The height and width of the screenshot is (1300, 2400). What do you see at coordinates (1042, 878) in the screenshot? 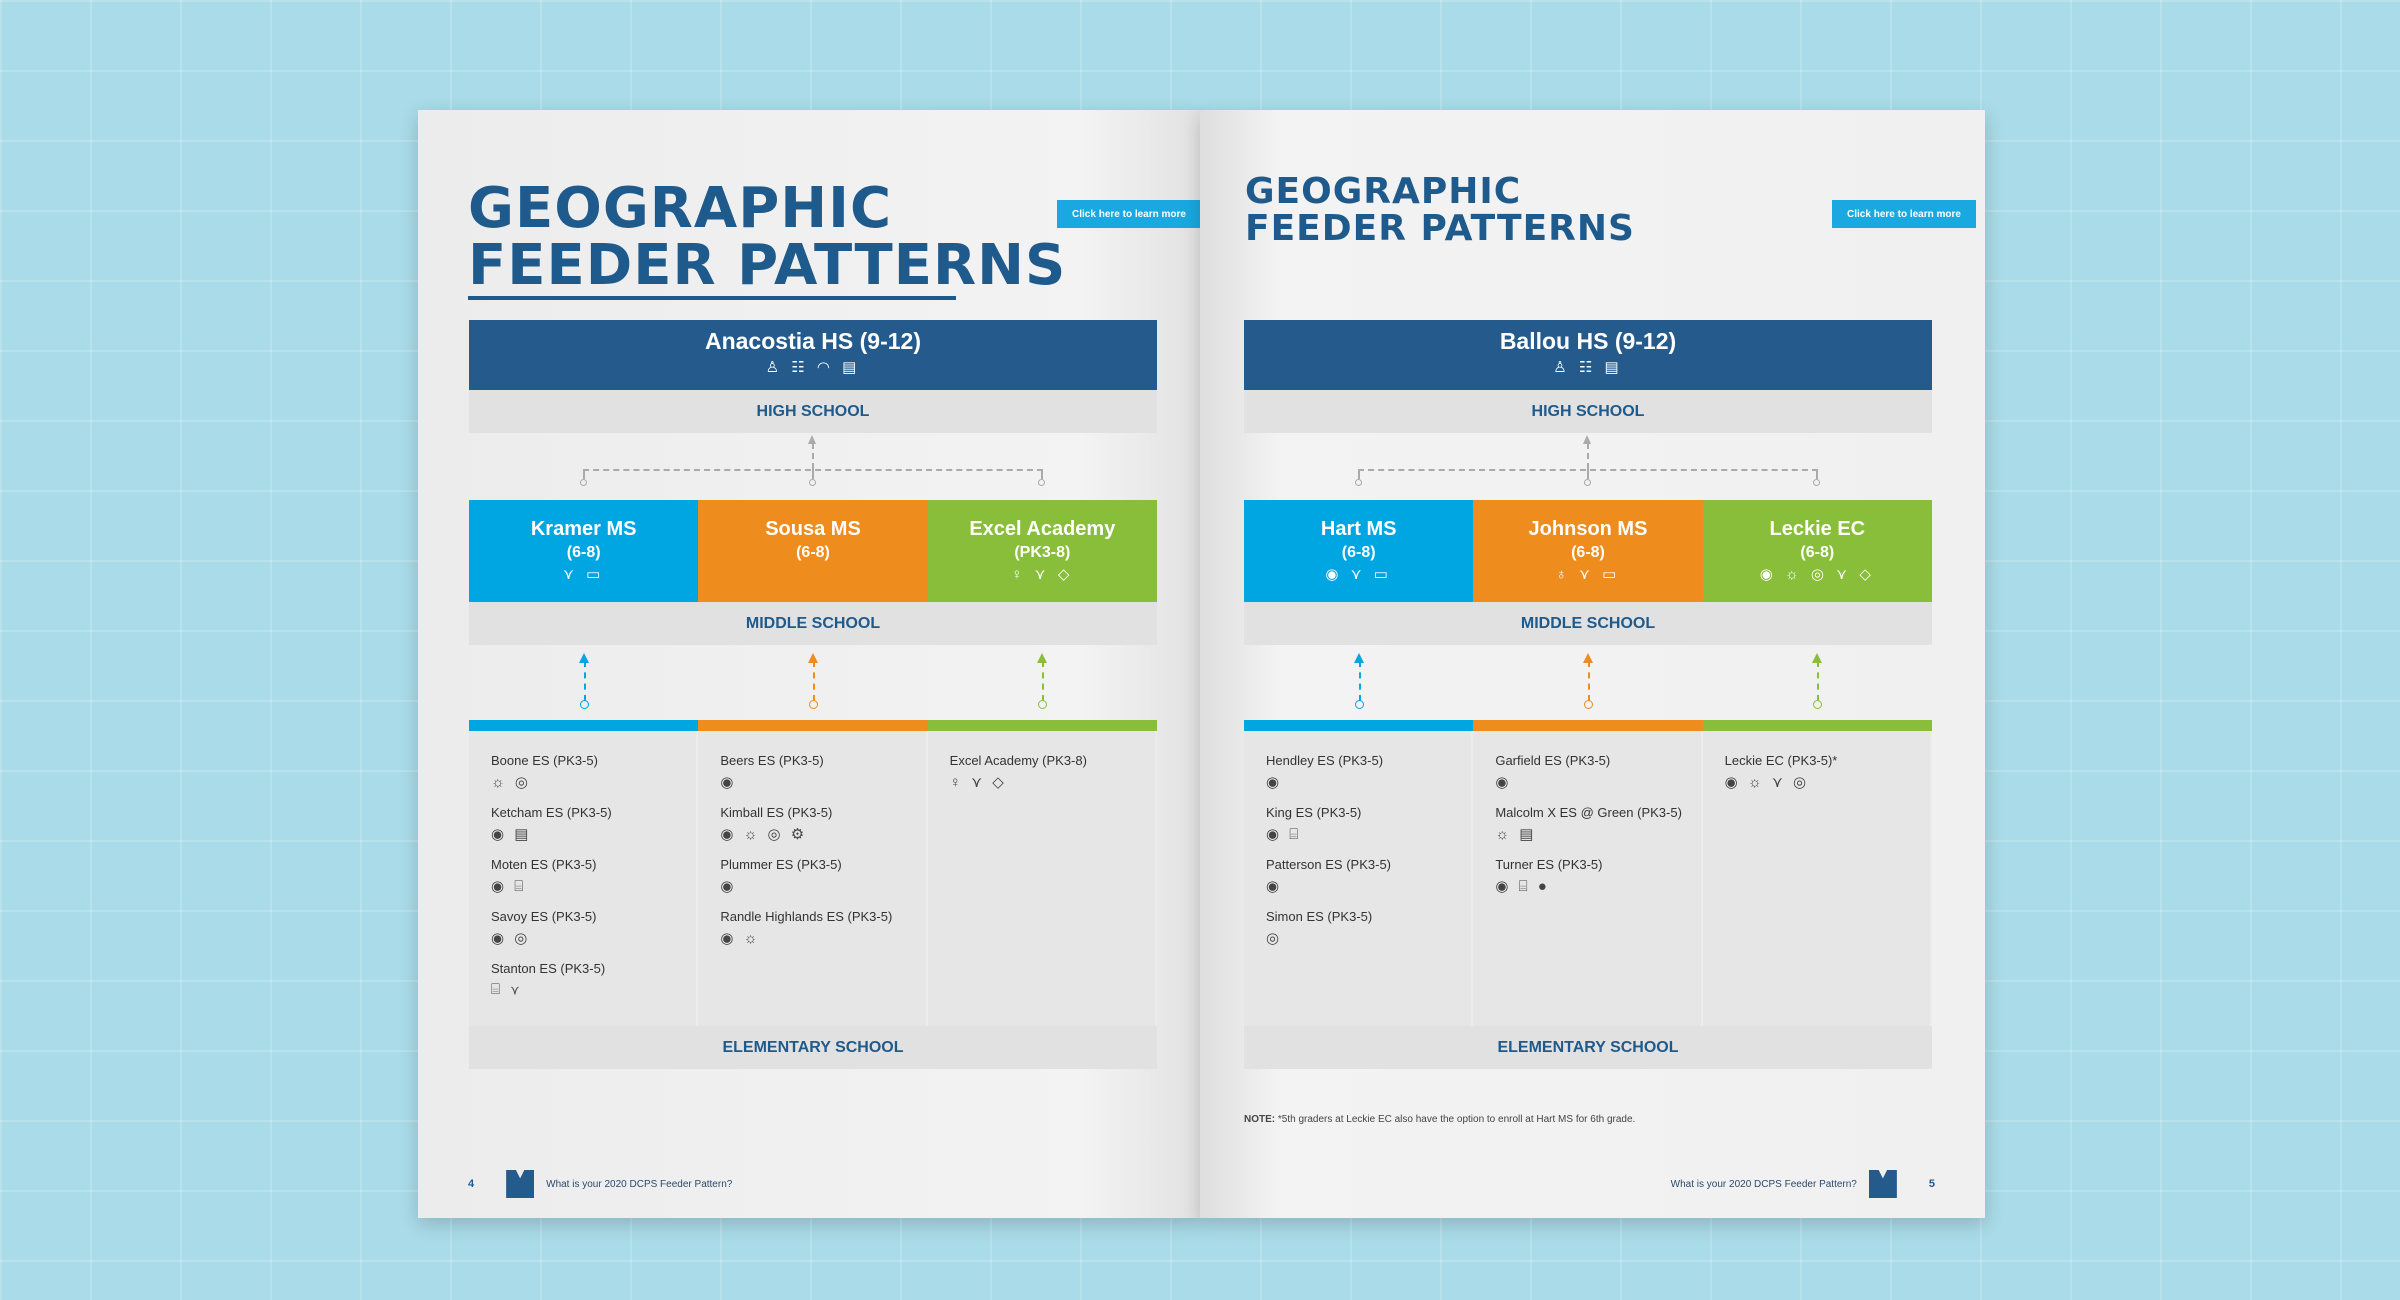
I see `elementary-column: Excel Academy (PK3-8) ♀ ⋎ ◇` at bounding box center [1042, 878].